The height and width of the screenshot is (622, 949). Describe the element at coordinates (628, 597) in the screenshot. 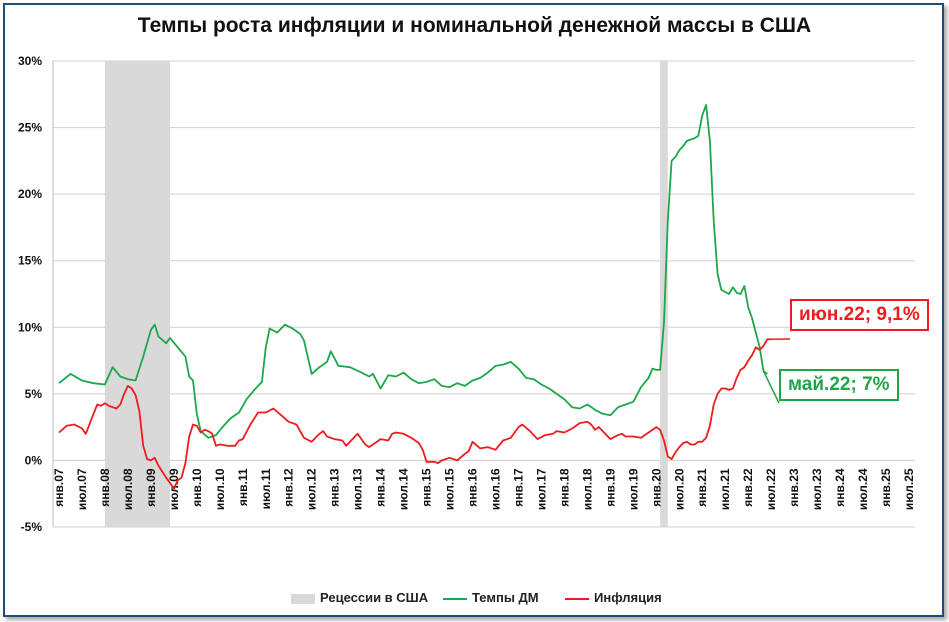

I see `legend-label-inflation: Инфляция` at that location.